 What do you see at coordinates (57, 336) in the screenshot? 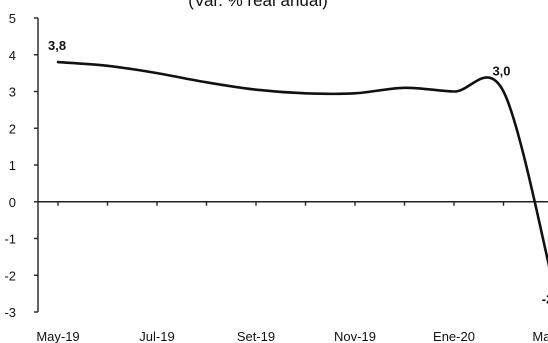
I see `x-tick-label: May-19` at bounding box center [57, 336].